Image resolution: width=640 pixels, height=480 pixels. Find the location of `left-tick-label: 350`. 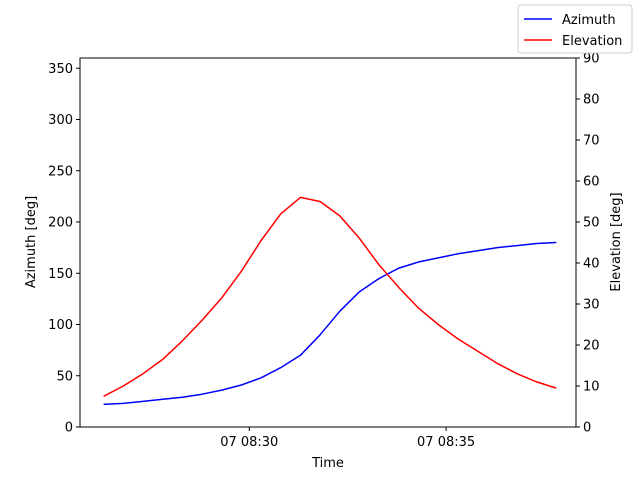

left-tick-label: 350 is located at coordinates (60, 69).